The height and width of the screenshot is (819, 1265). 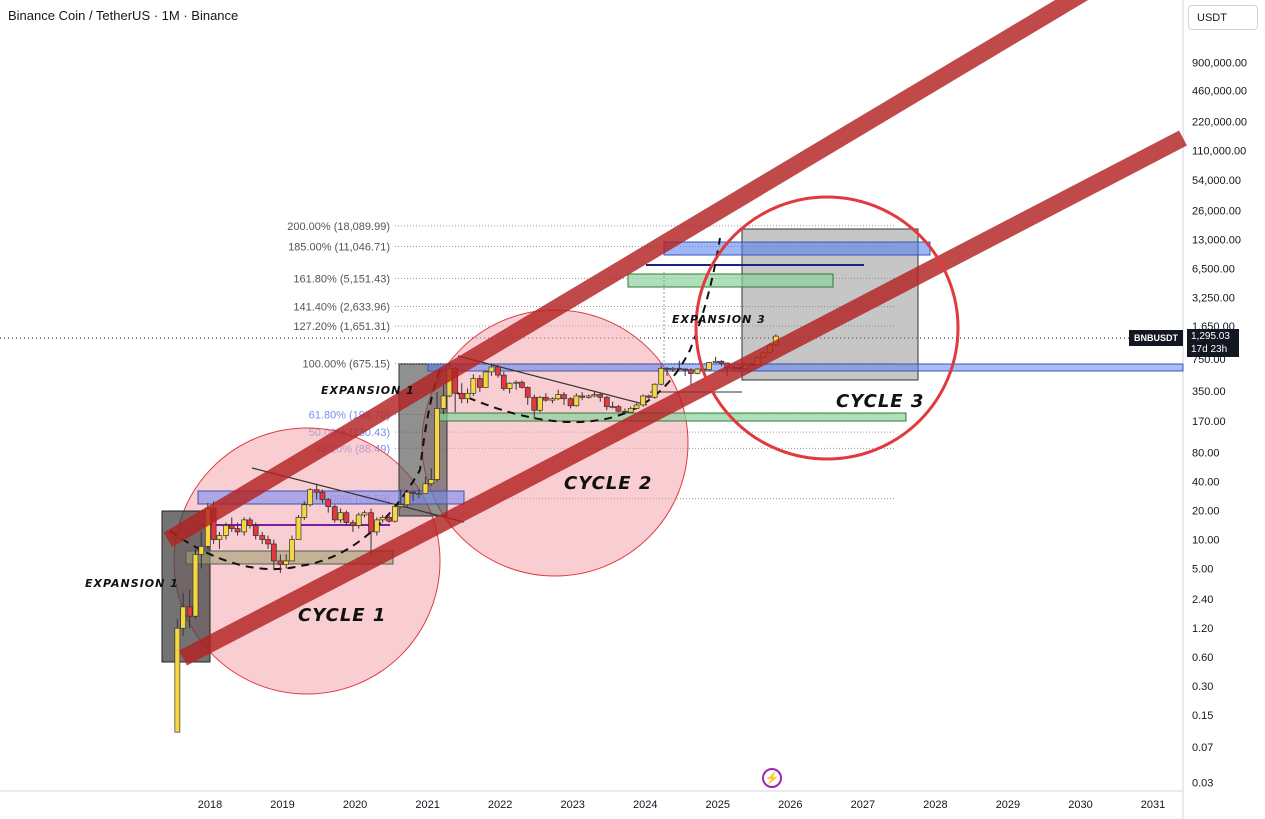 What do you see at coordinates (1216, 181) in the screenshot?
I see `price-tick-label: 54,000.00` at bounding box center [1216, 181].